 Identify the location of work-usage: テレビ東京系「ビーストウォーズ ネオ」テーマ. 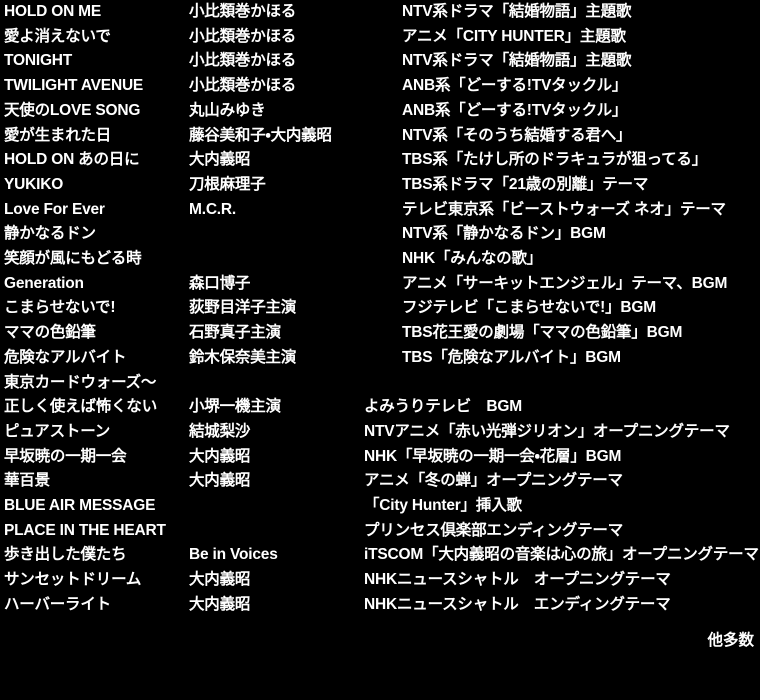
(564, 209).